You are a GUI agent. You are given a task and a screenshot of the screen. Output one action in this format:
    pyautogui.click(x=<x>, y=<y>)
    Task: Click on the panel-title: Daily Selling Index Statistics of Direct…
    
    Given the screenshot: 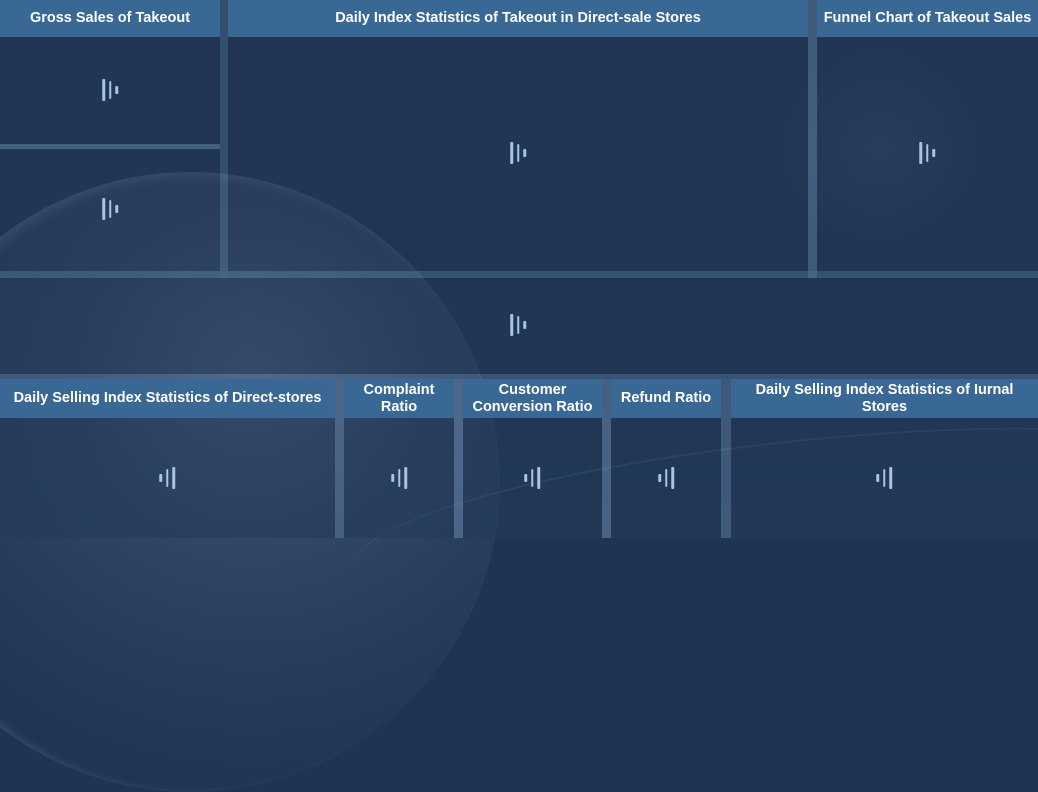 What is the action you would take?
    pyautogui.click(x=167, y=398)
    